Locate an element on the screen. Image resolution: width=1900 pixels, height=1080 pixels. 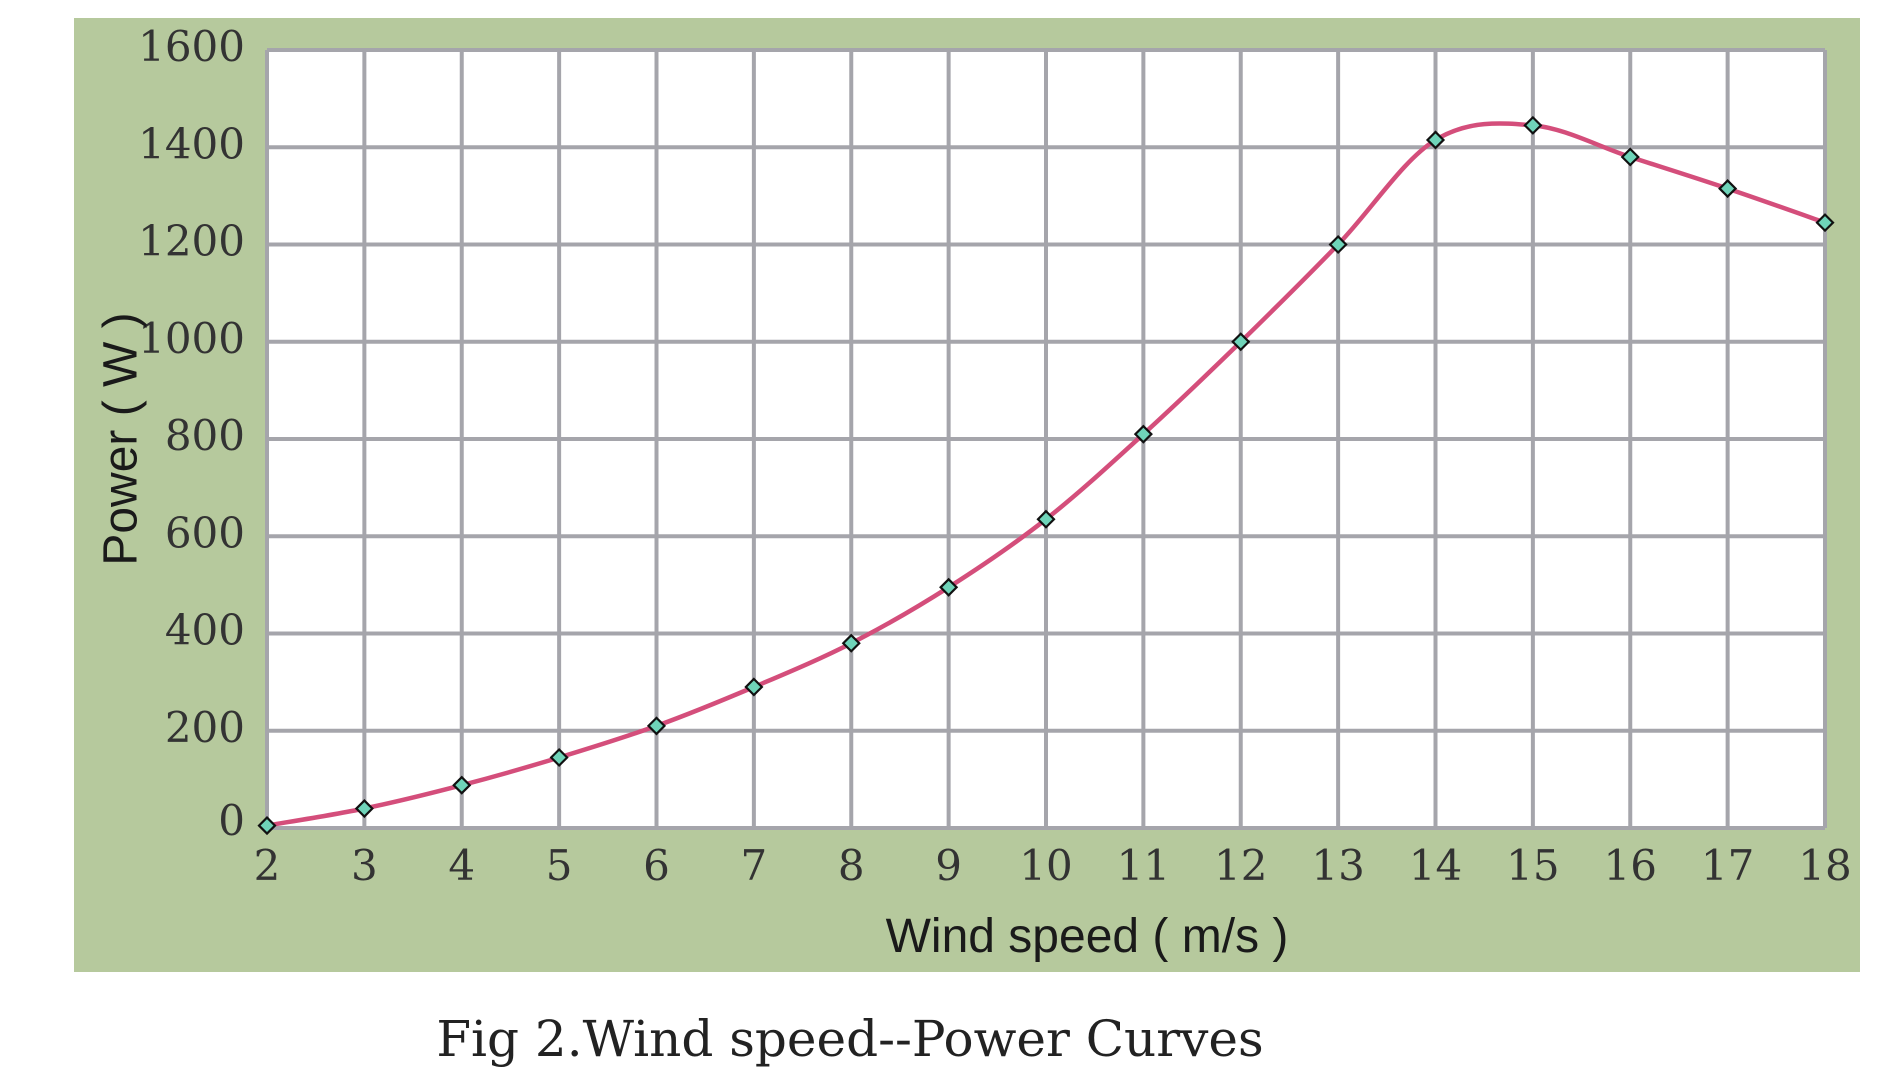
x-tick-label: 5 is located at coordinates (559, 865).